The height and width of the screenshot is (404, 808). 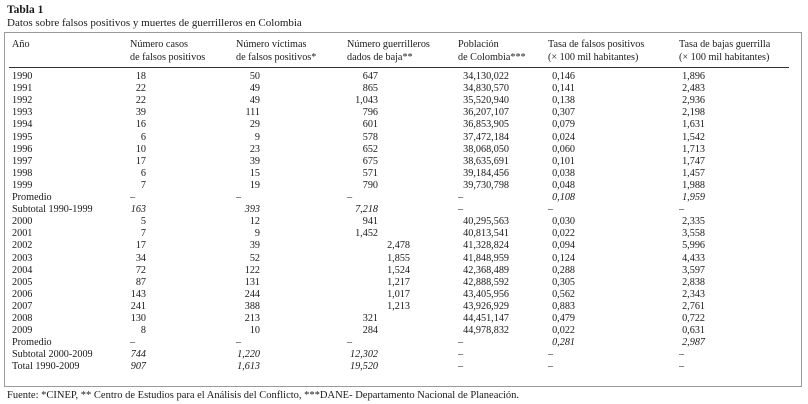 I want to click on cell-poblacion: 40,813,541, so click(x=486, y=234).